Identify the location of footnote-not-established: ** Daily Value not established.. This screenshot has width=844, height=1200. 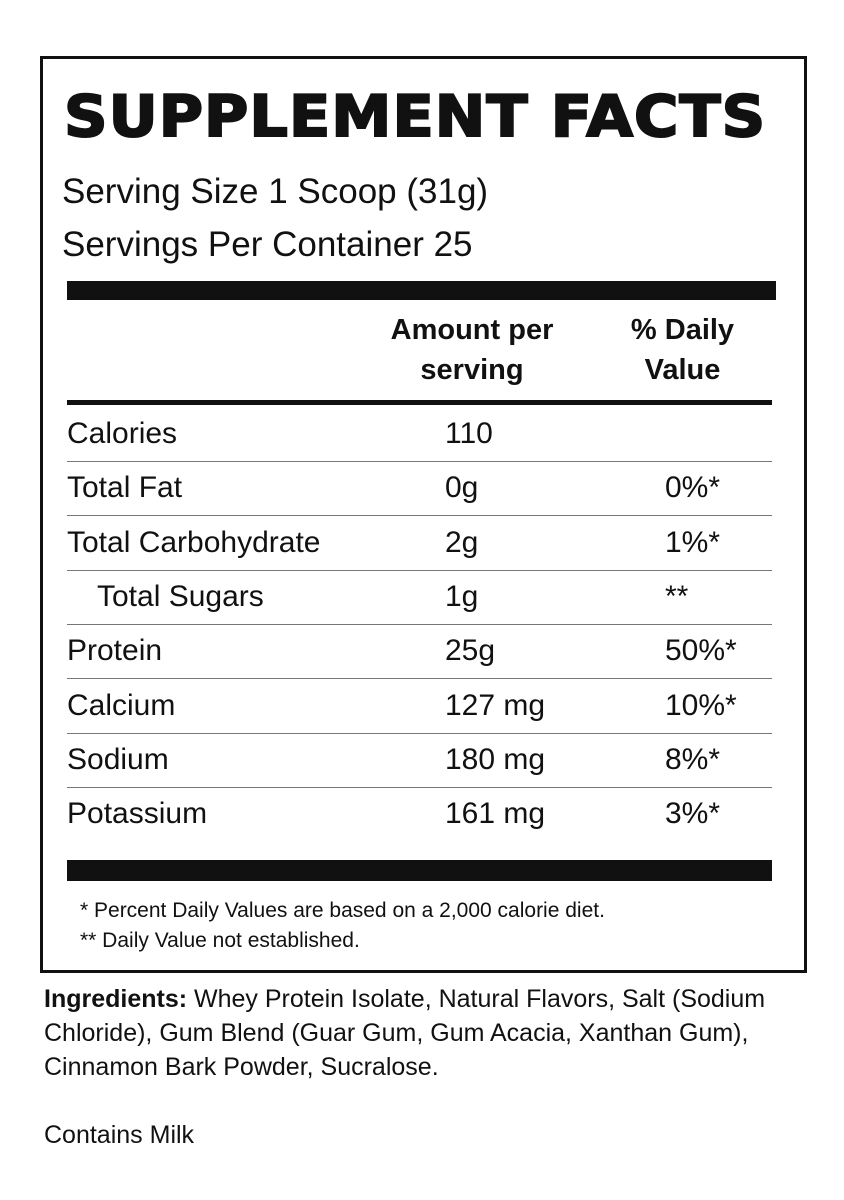
(220, 940).